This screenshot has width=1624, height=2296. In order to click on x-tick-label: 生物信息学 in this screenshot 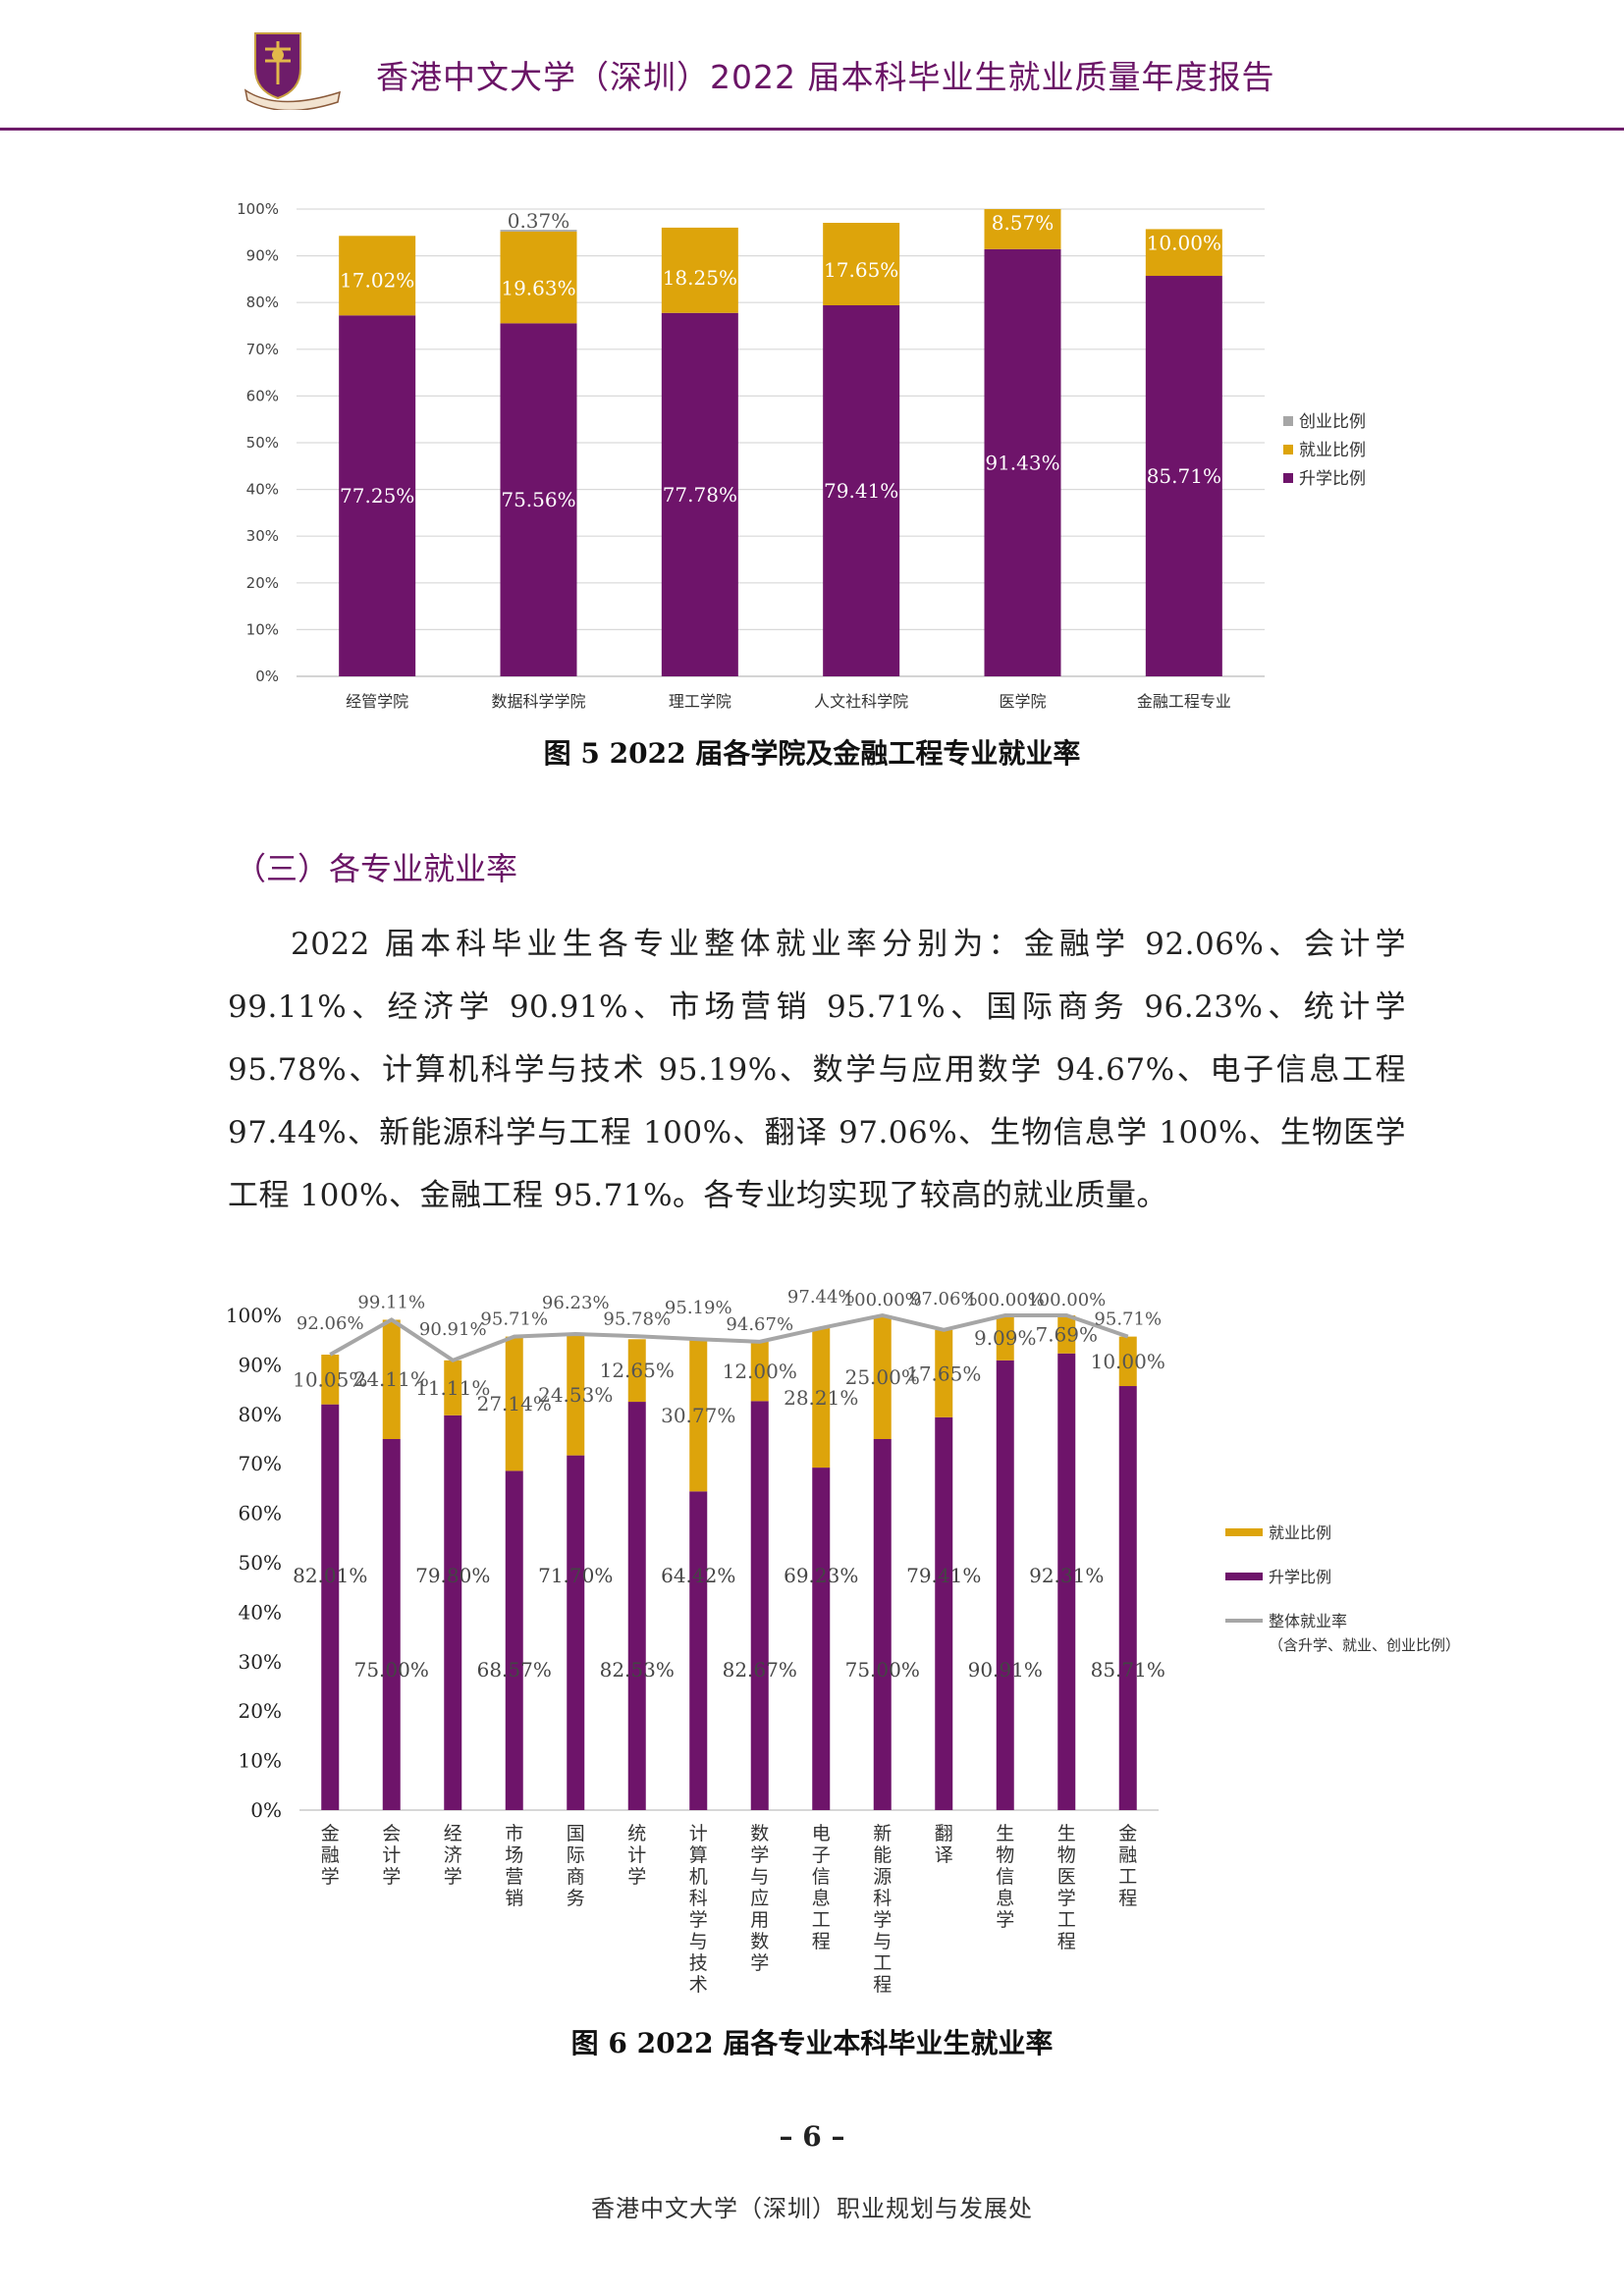, I will do `click(1005, 1877)`.